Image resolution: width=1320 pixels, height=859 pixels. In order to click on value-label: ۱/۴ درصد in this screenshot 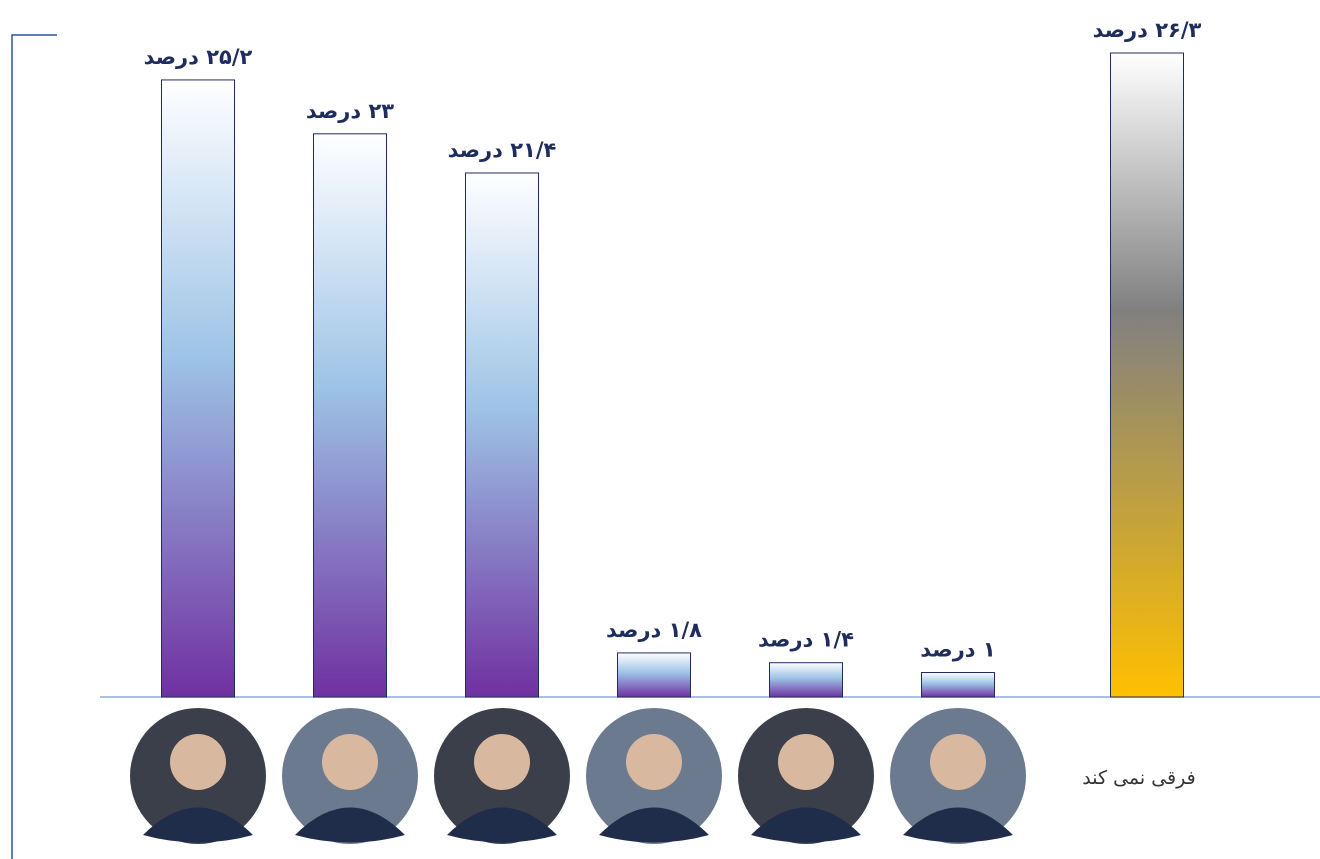, I will do `click(806, 640)`.